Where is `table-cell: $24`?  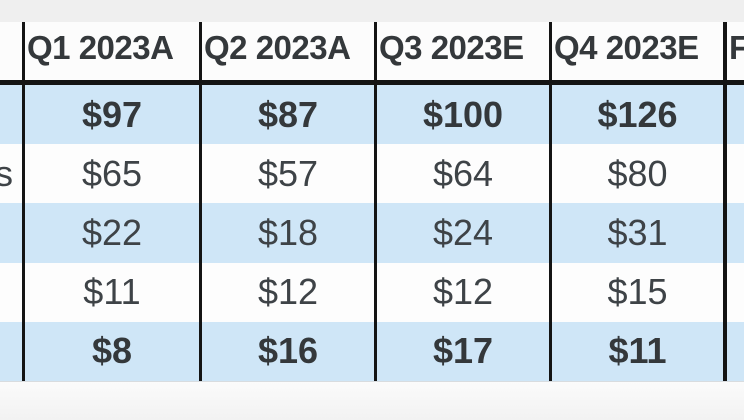 table-cell: $24 is located at coordinates (461, 233).